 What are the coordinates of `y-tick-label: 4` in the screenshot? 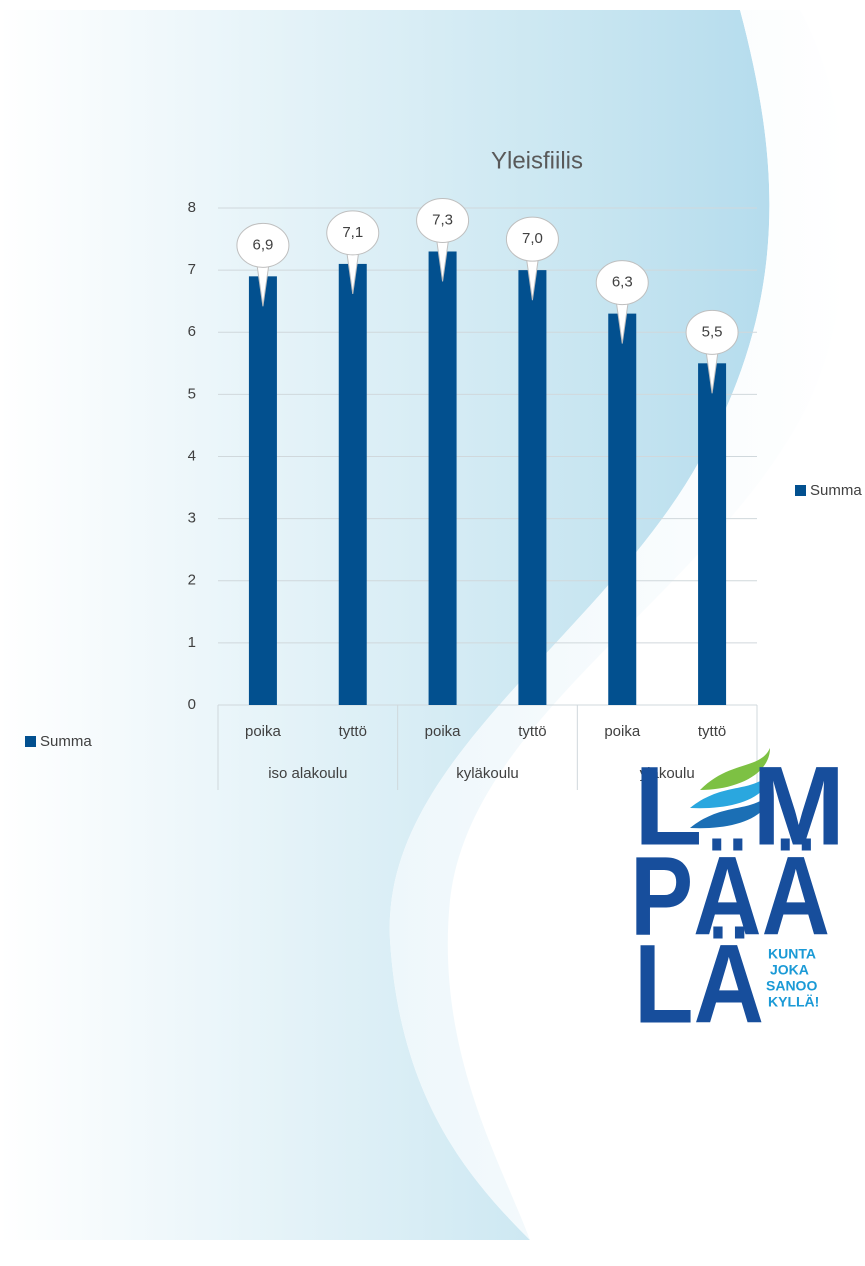 It's located at (192, 455).